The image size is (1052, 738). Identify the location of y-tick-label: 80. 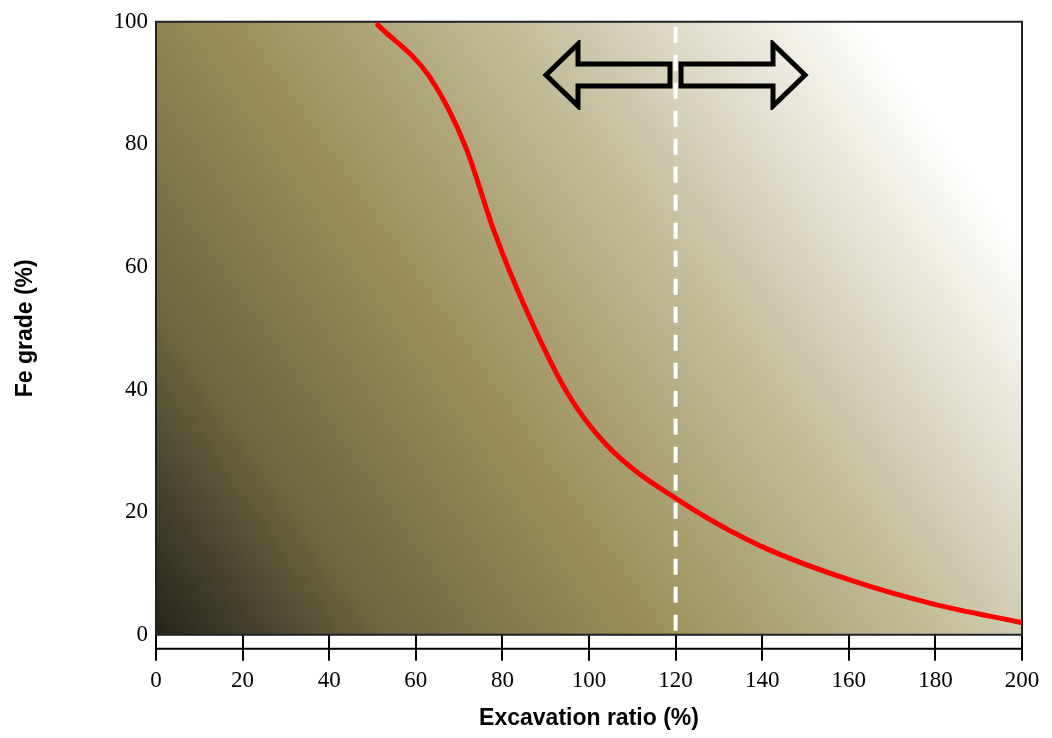
(136, 143).